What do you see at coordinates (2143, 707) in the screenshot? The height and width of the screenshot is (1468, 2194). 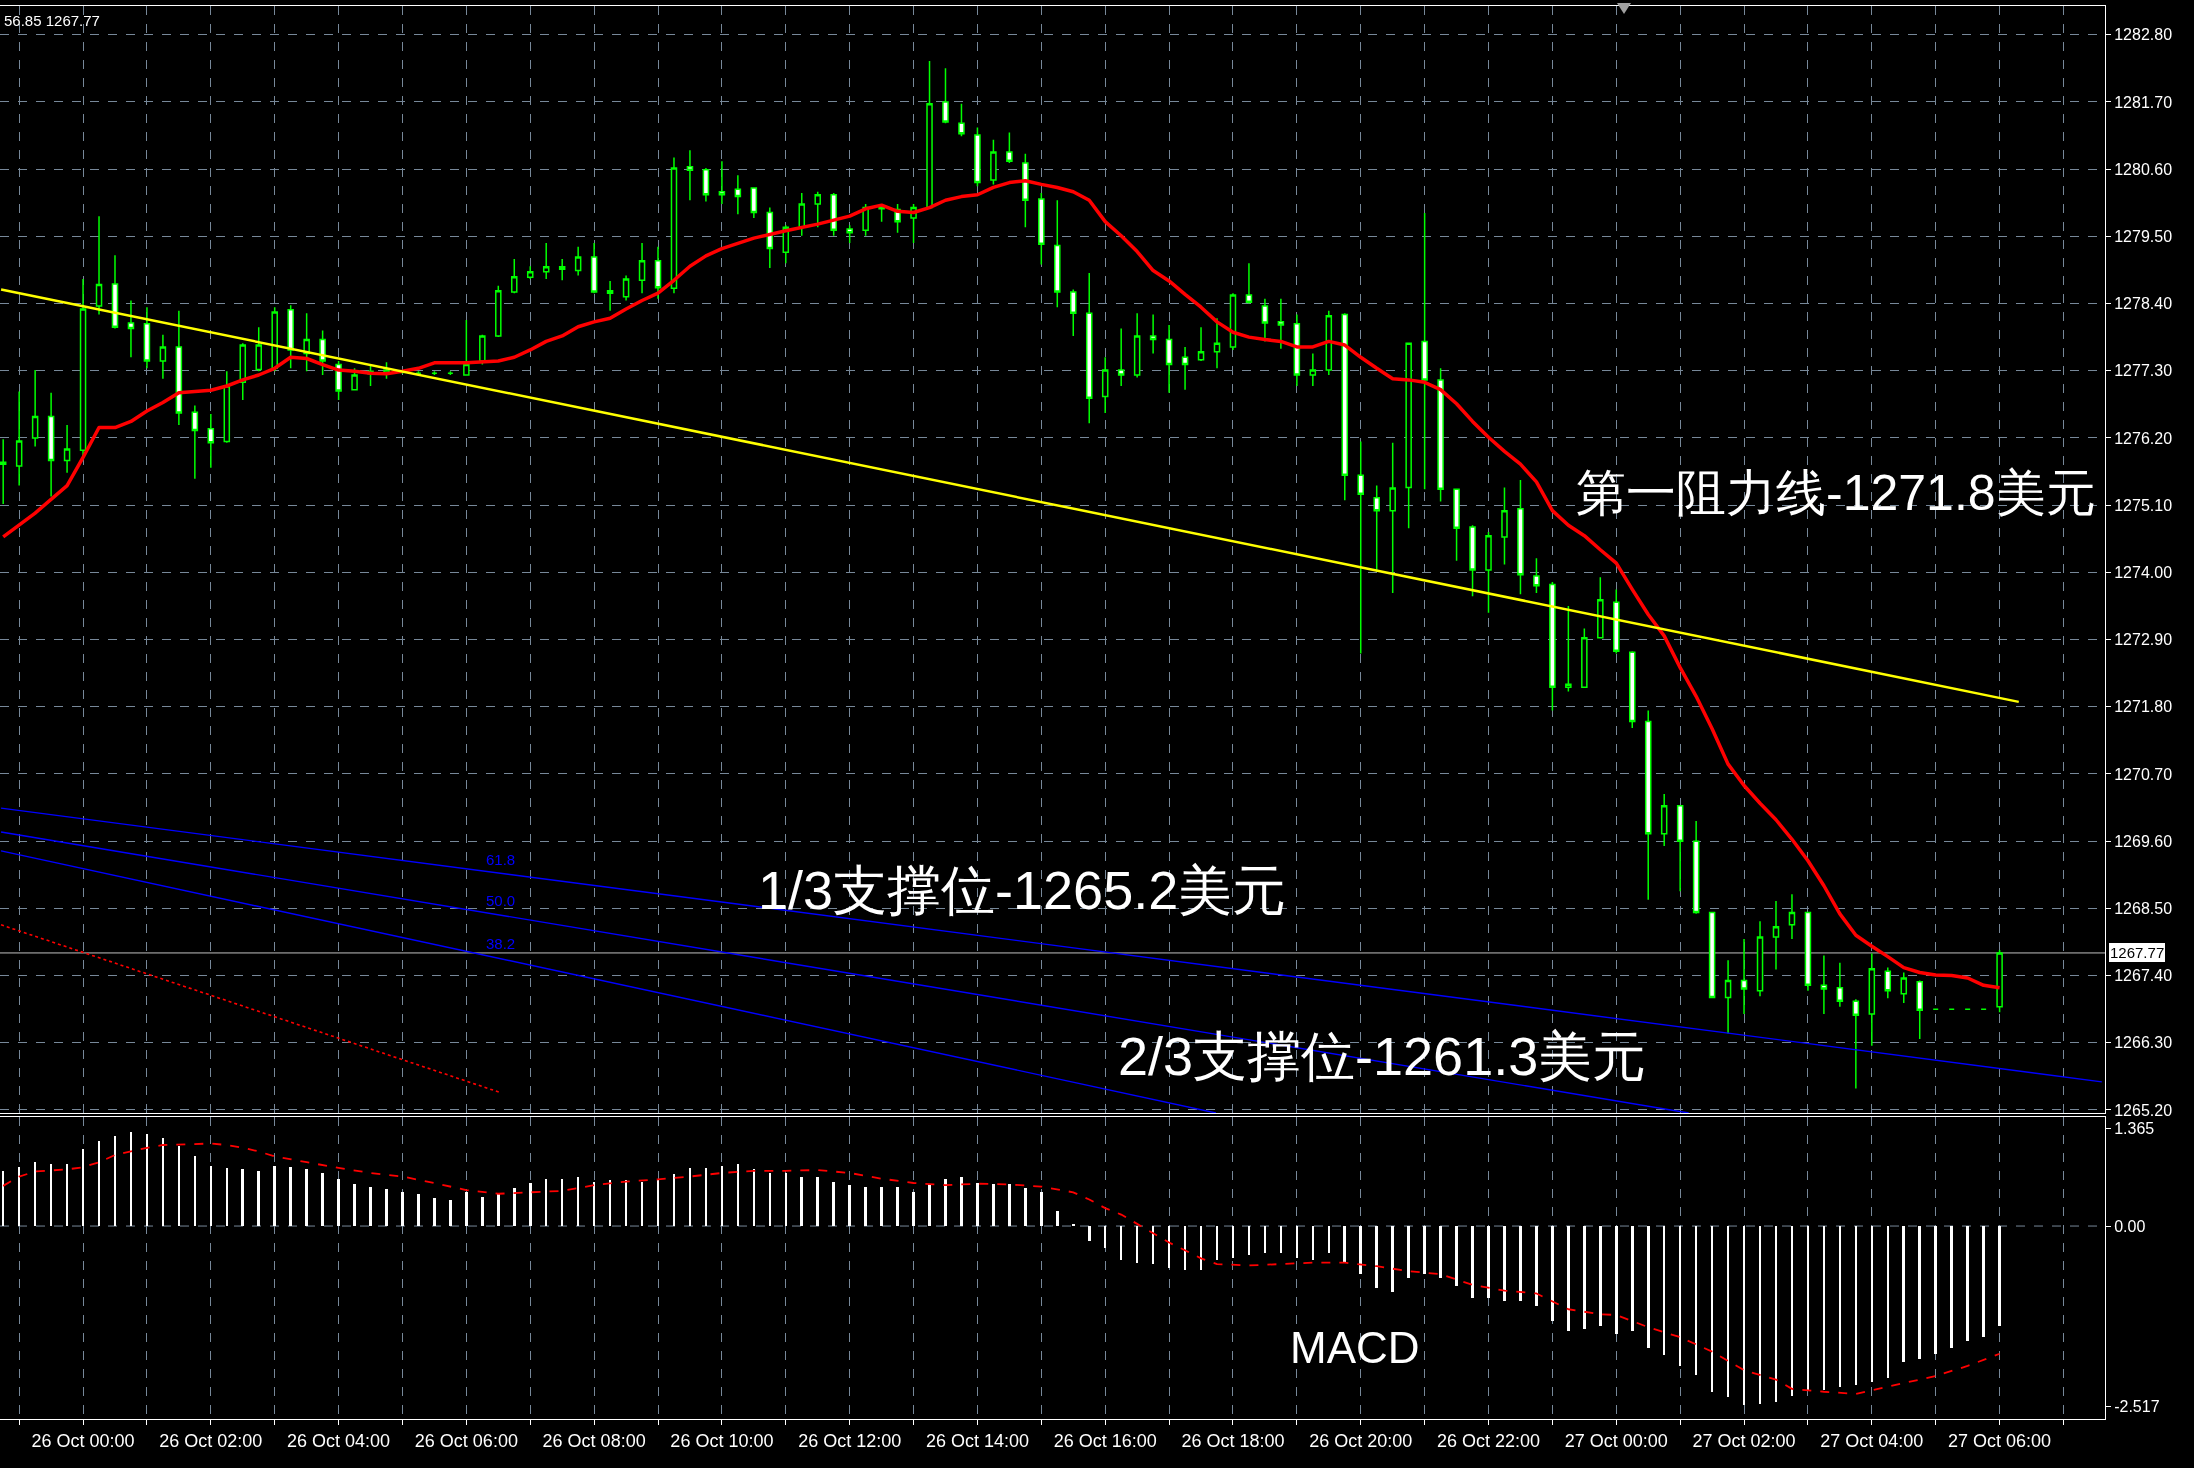 I see `y-tick-label: 1271.80` at bounding box center [2143, 707].